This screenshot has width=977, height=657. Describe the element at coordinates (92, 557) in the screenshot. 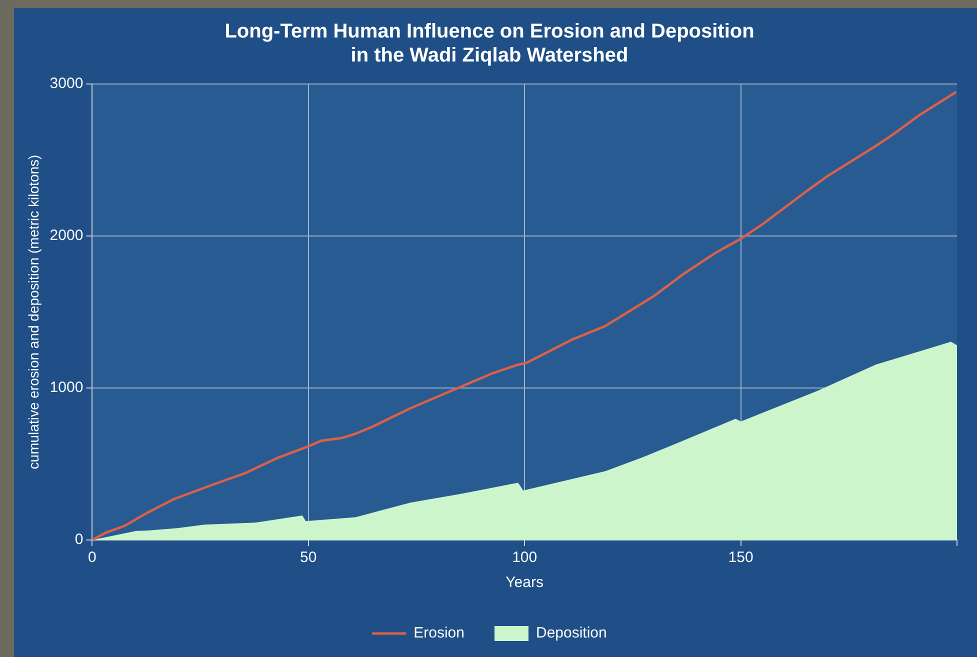

I see `x-tick-label: 0` at that location.